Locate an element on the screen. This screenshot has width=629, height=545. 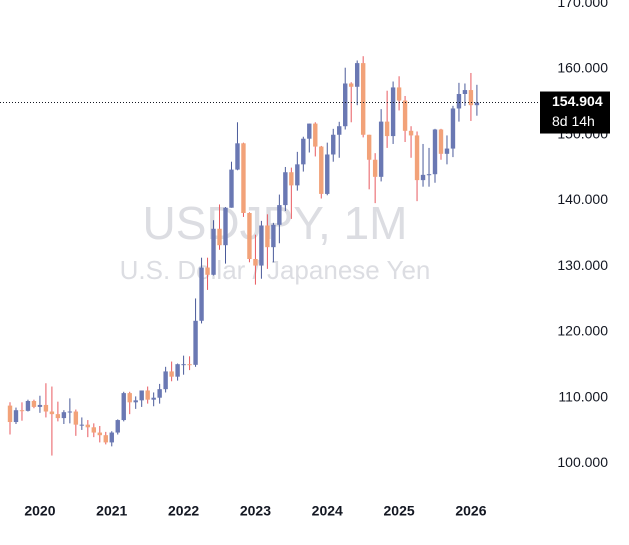
price-tag-countdown: 8d 14h is located at coordinates (573, 121).